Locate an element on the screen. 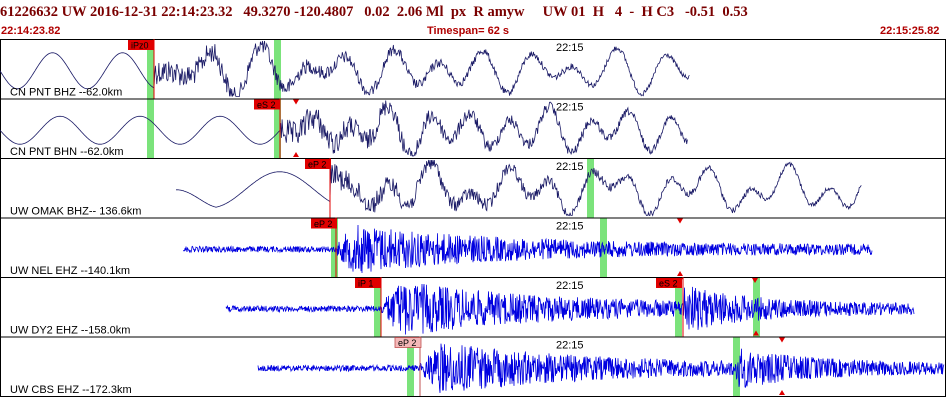  end-time: 22:15:25.82 is located at coordinates (910, 31).